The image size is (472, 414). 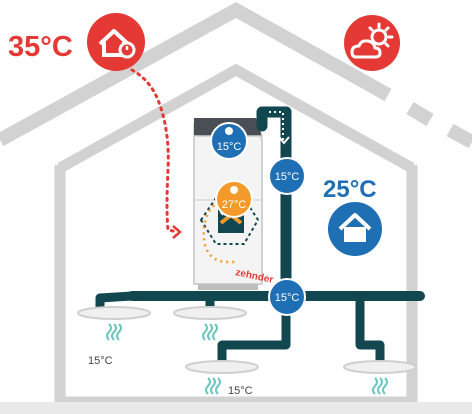 What do you see at coordinates (234, 205) in the screenshot?
I see `unit-bypass-temp: 27°C` at bounding box center [234, 205].